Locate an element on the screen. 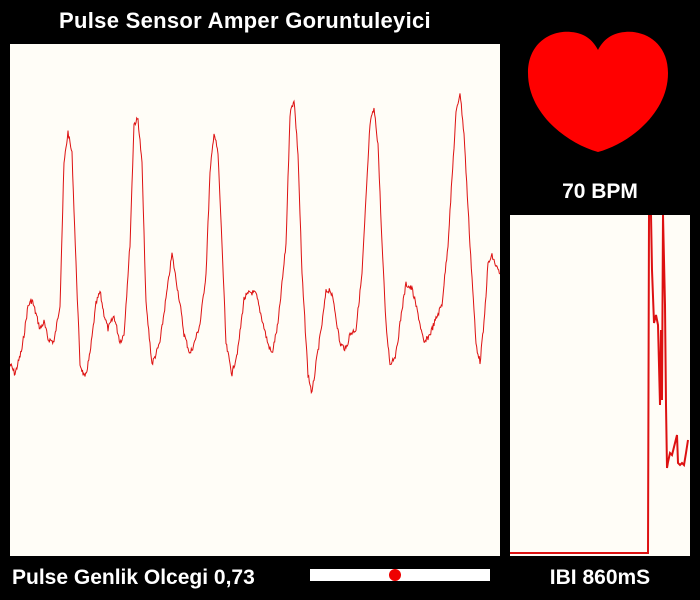 This screenshot has width=700, height=600. slider-handle is located at coordinates (394, 575).